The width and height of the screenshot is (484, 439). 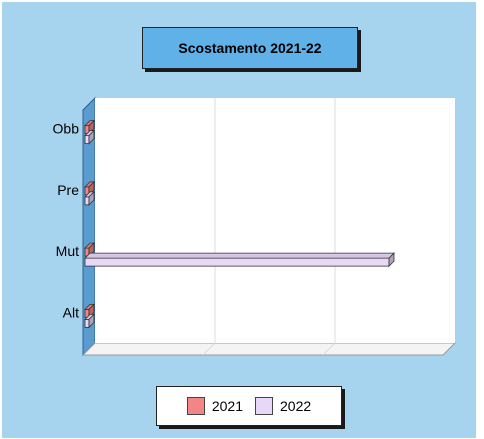 What do you see at coordinates (269, 349) in the screenshot?
I see `floor` at bounding box center [269, 349].